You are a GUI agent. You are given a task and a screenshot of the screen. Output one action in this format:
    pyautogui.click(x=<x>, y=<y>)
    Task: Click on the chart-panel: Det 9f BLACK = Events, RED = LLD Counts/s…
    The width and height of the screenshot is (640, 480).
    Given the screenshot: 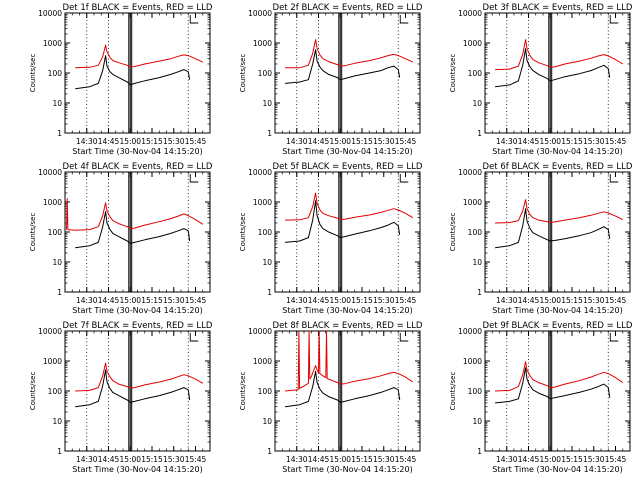 What is the action you would take?
    pyautogui.click(x=541, y=397)
    